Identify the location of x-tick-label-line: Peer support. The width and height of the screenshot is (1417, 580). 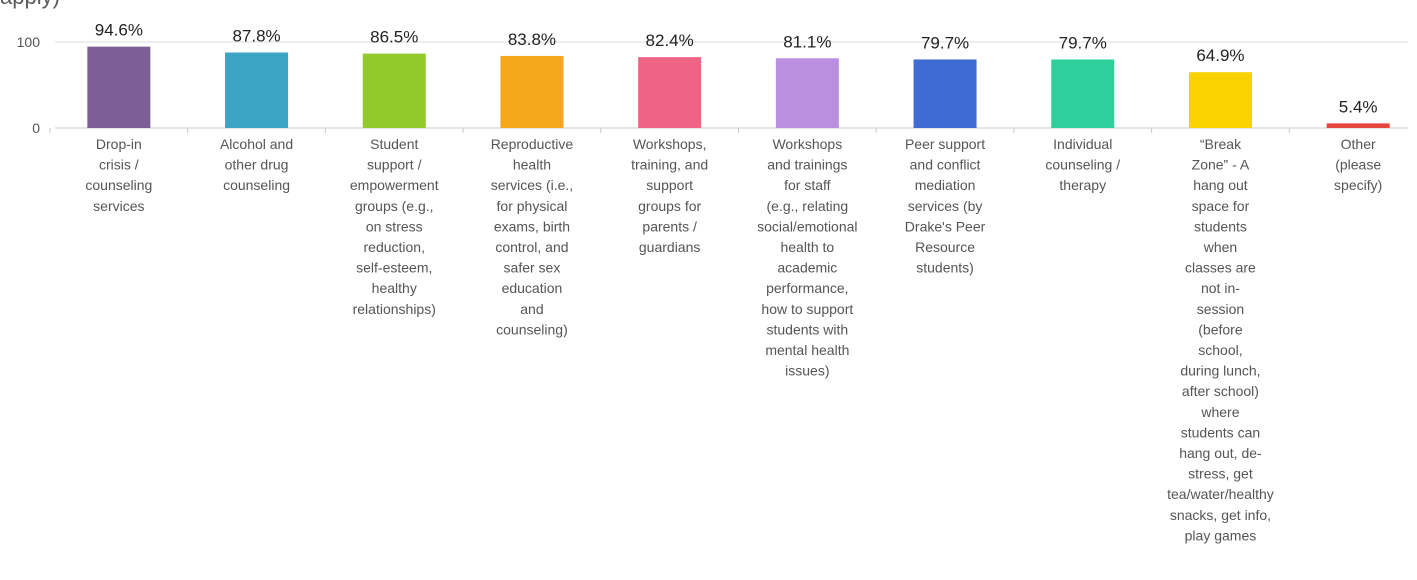
(945, 144).